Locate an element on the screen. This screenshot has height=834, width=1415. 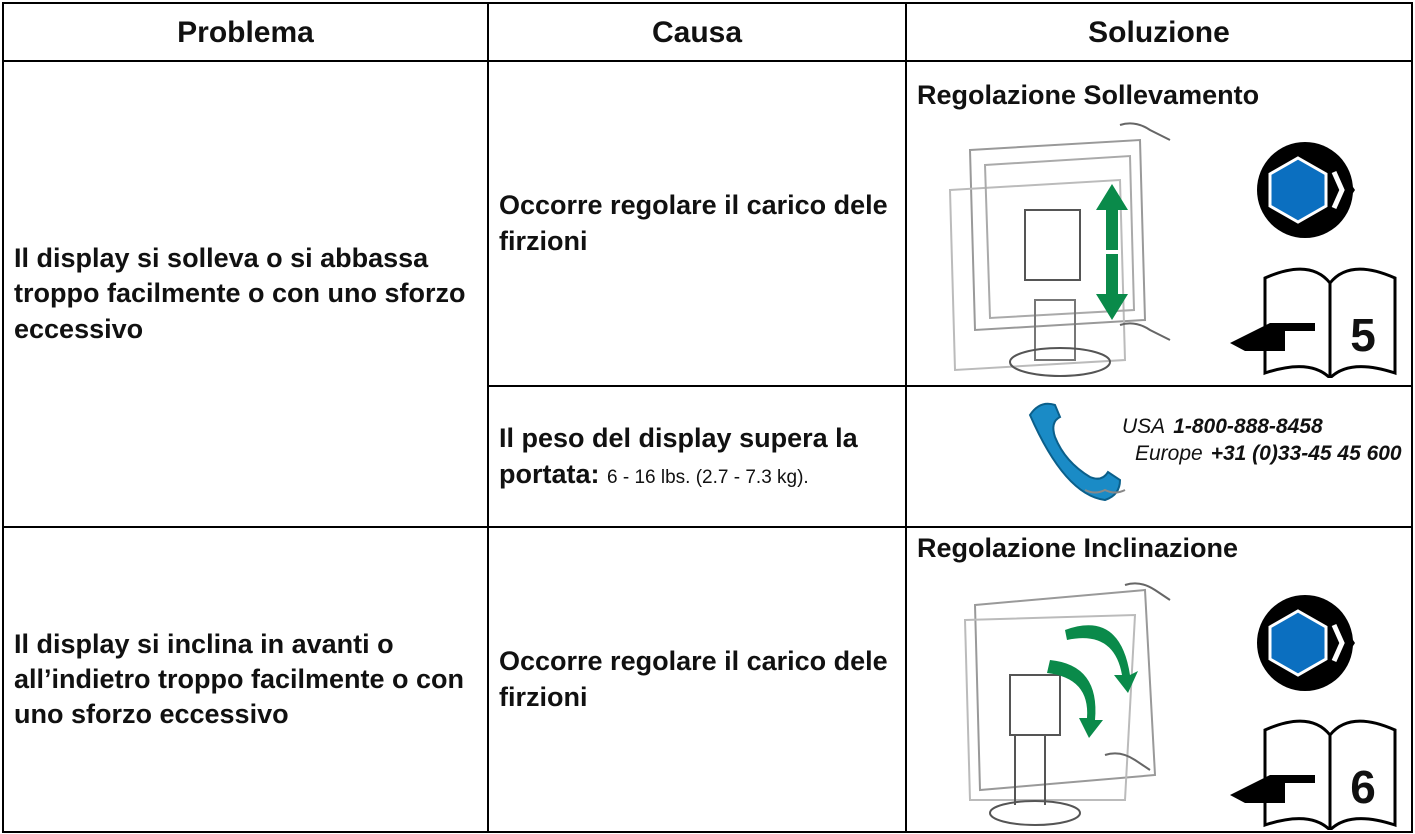
contact-region: Europe is located at coordinates (1169, 453).